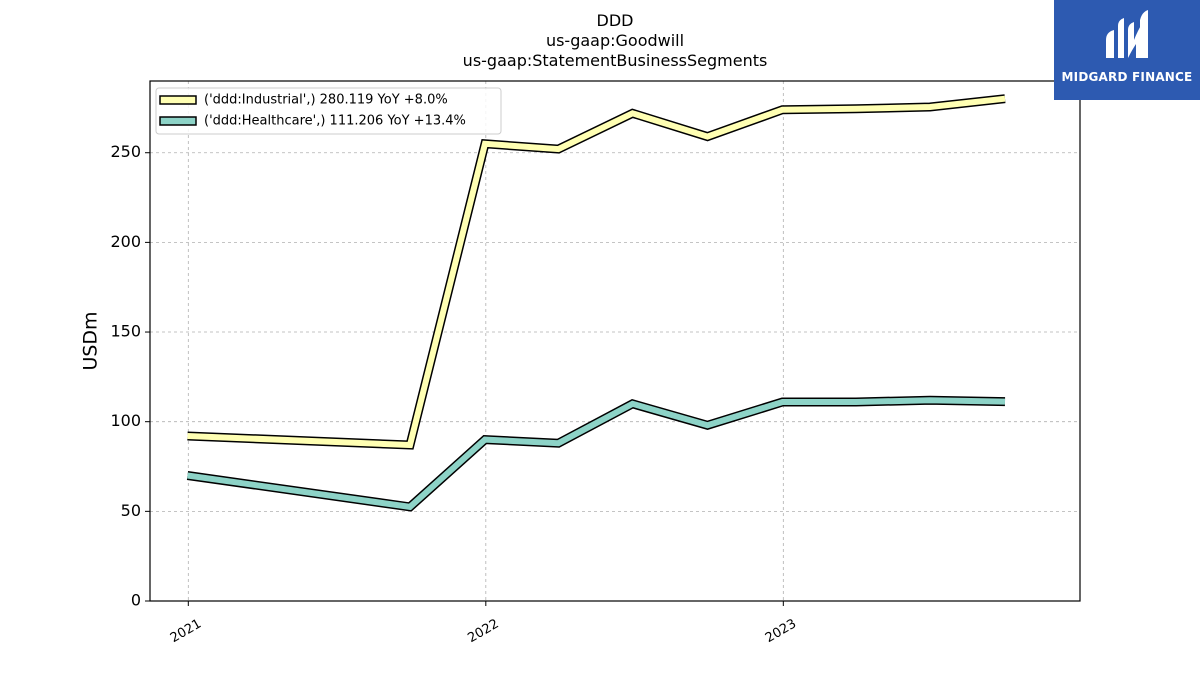 The width and height of the screenshot is (1200, 675). I want to click on y-tick-label: 100, so click(125, 420).